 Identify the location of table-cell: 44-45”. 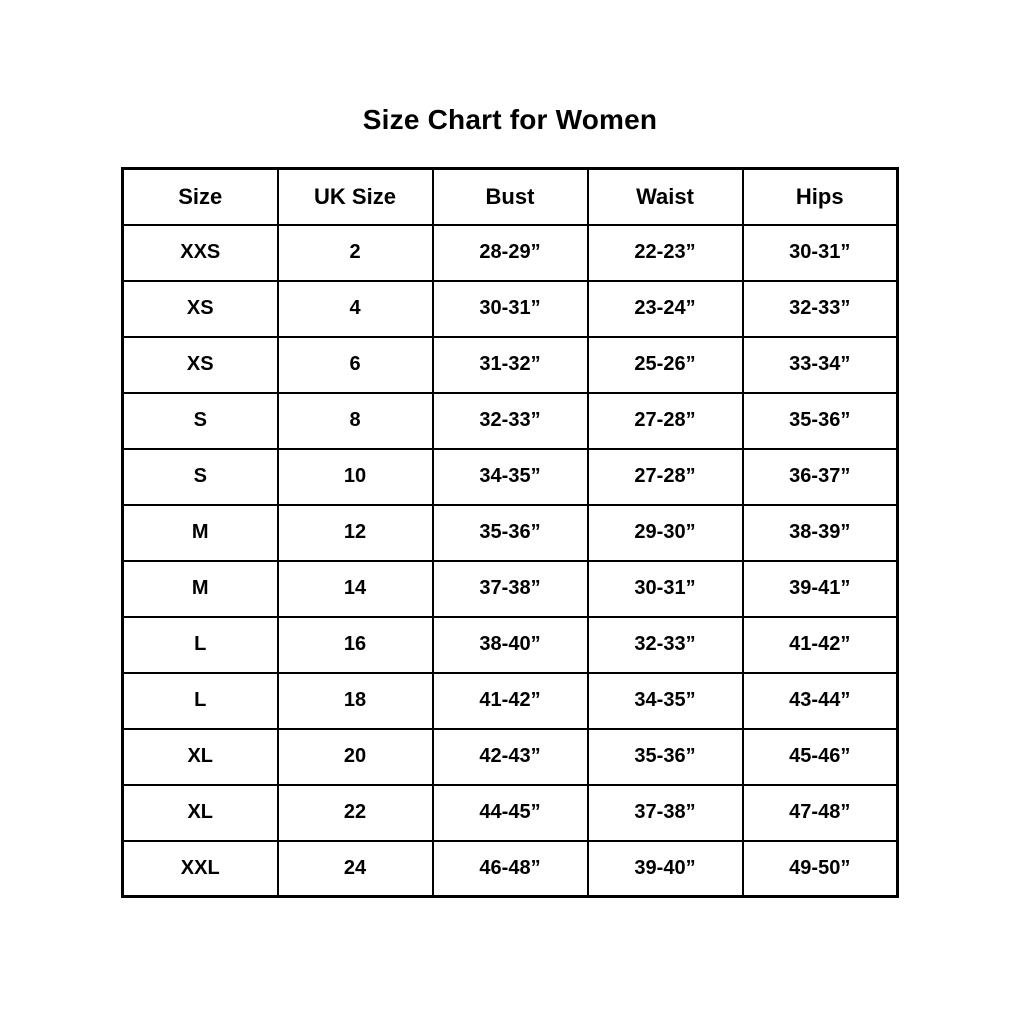
(510, 812).